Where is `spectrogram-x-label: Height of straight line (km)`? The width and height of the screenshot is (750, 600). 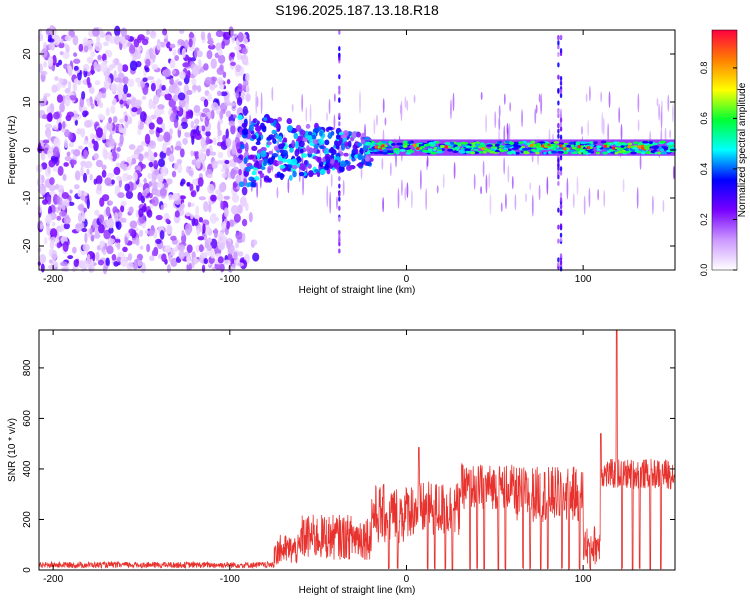 spectrogram-x-label: Height of straight line (km) is located at coordinates (357, 290).